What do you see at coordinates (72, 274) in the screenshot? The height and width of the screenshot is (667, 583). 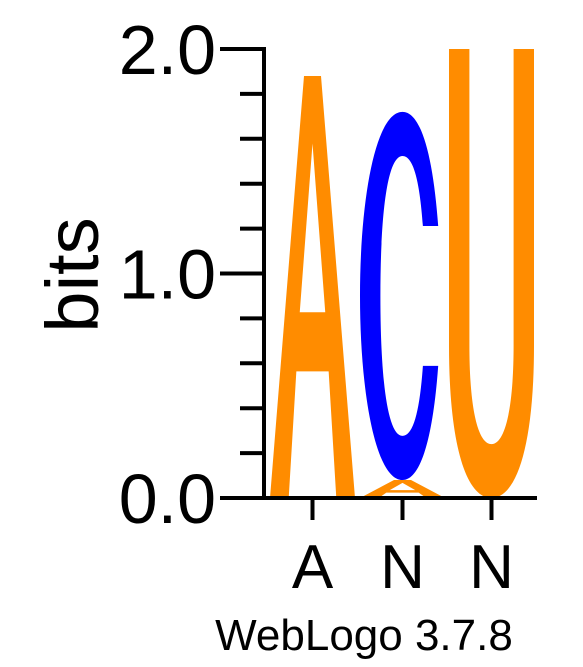 I see `y-axis-label: bits` at bounding box center [72, 274].